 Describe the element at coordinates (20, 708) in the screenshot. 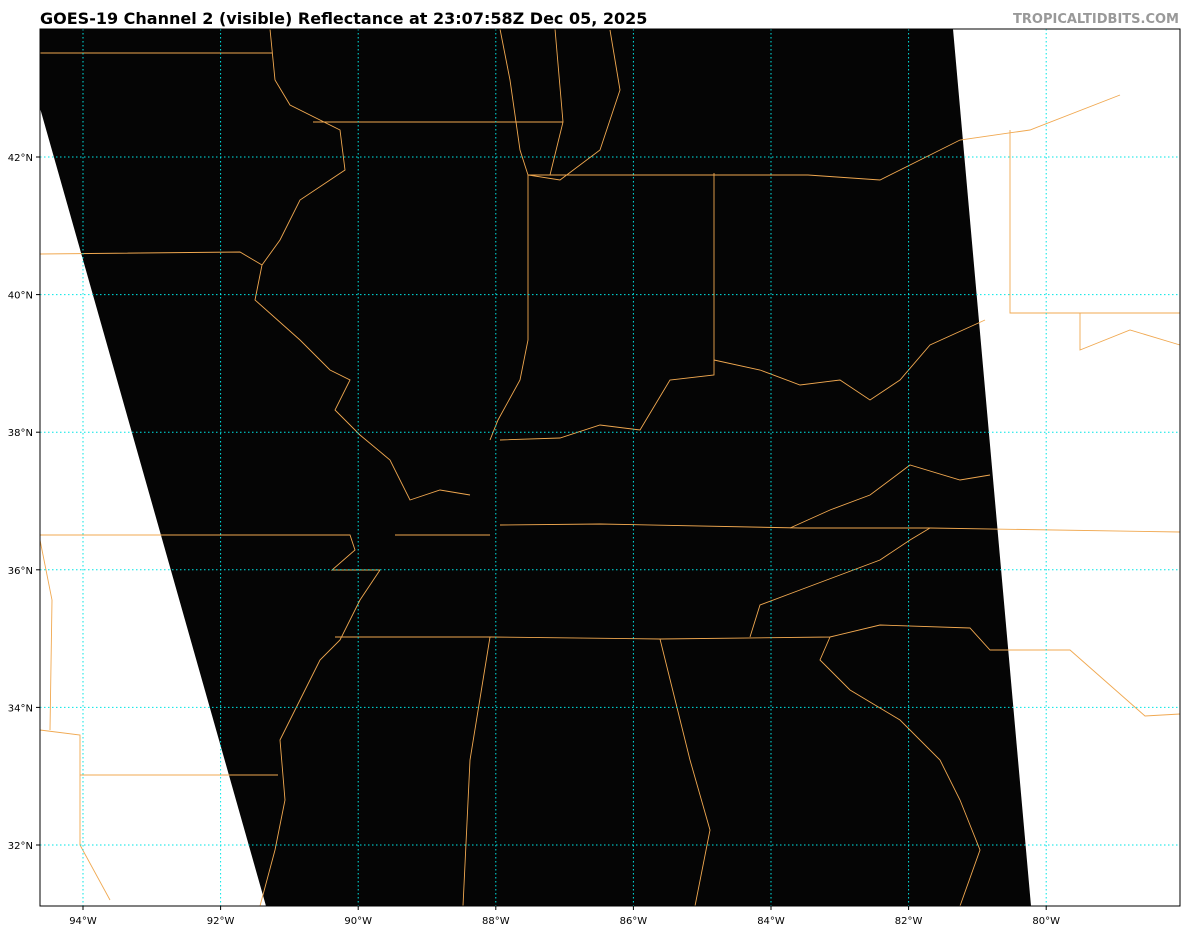

I see `lat-label: 34°N` at that location.